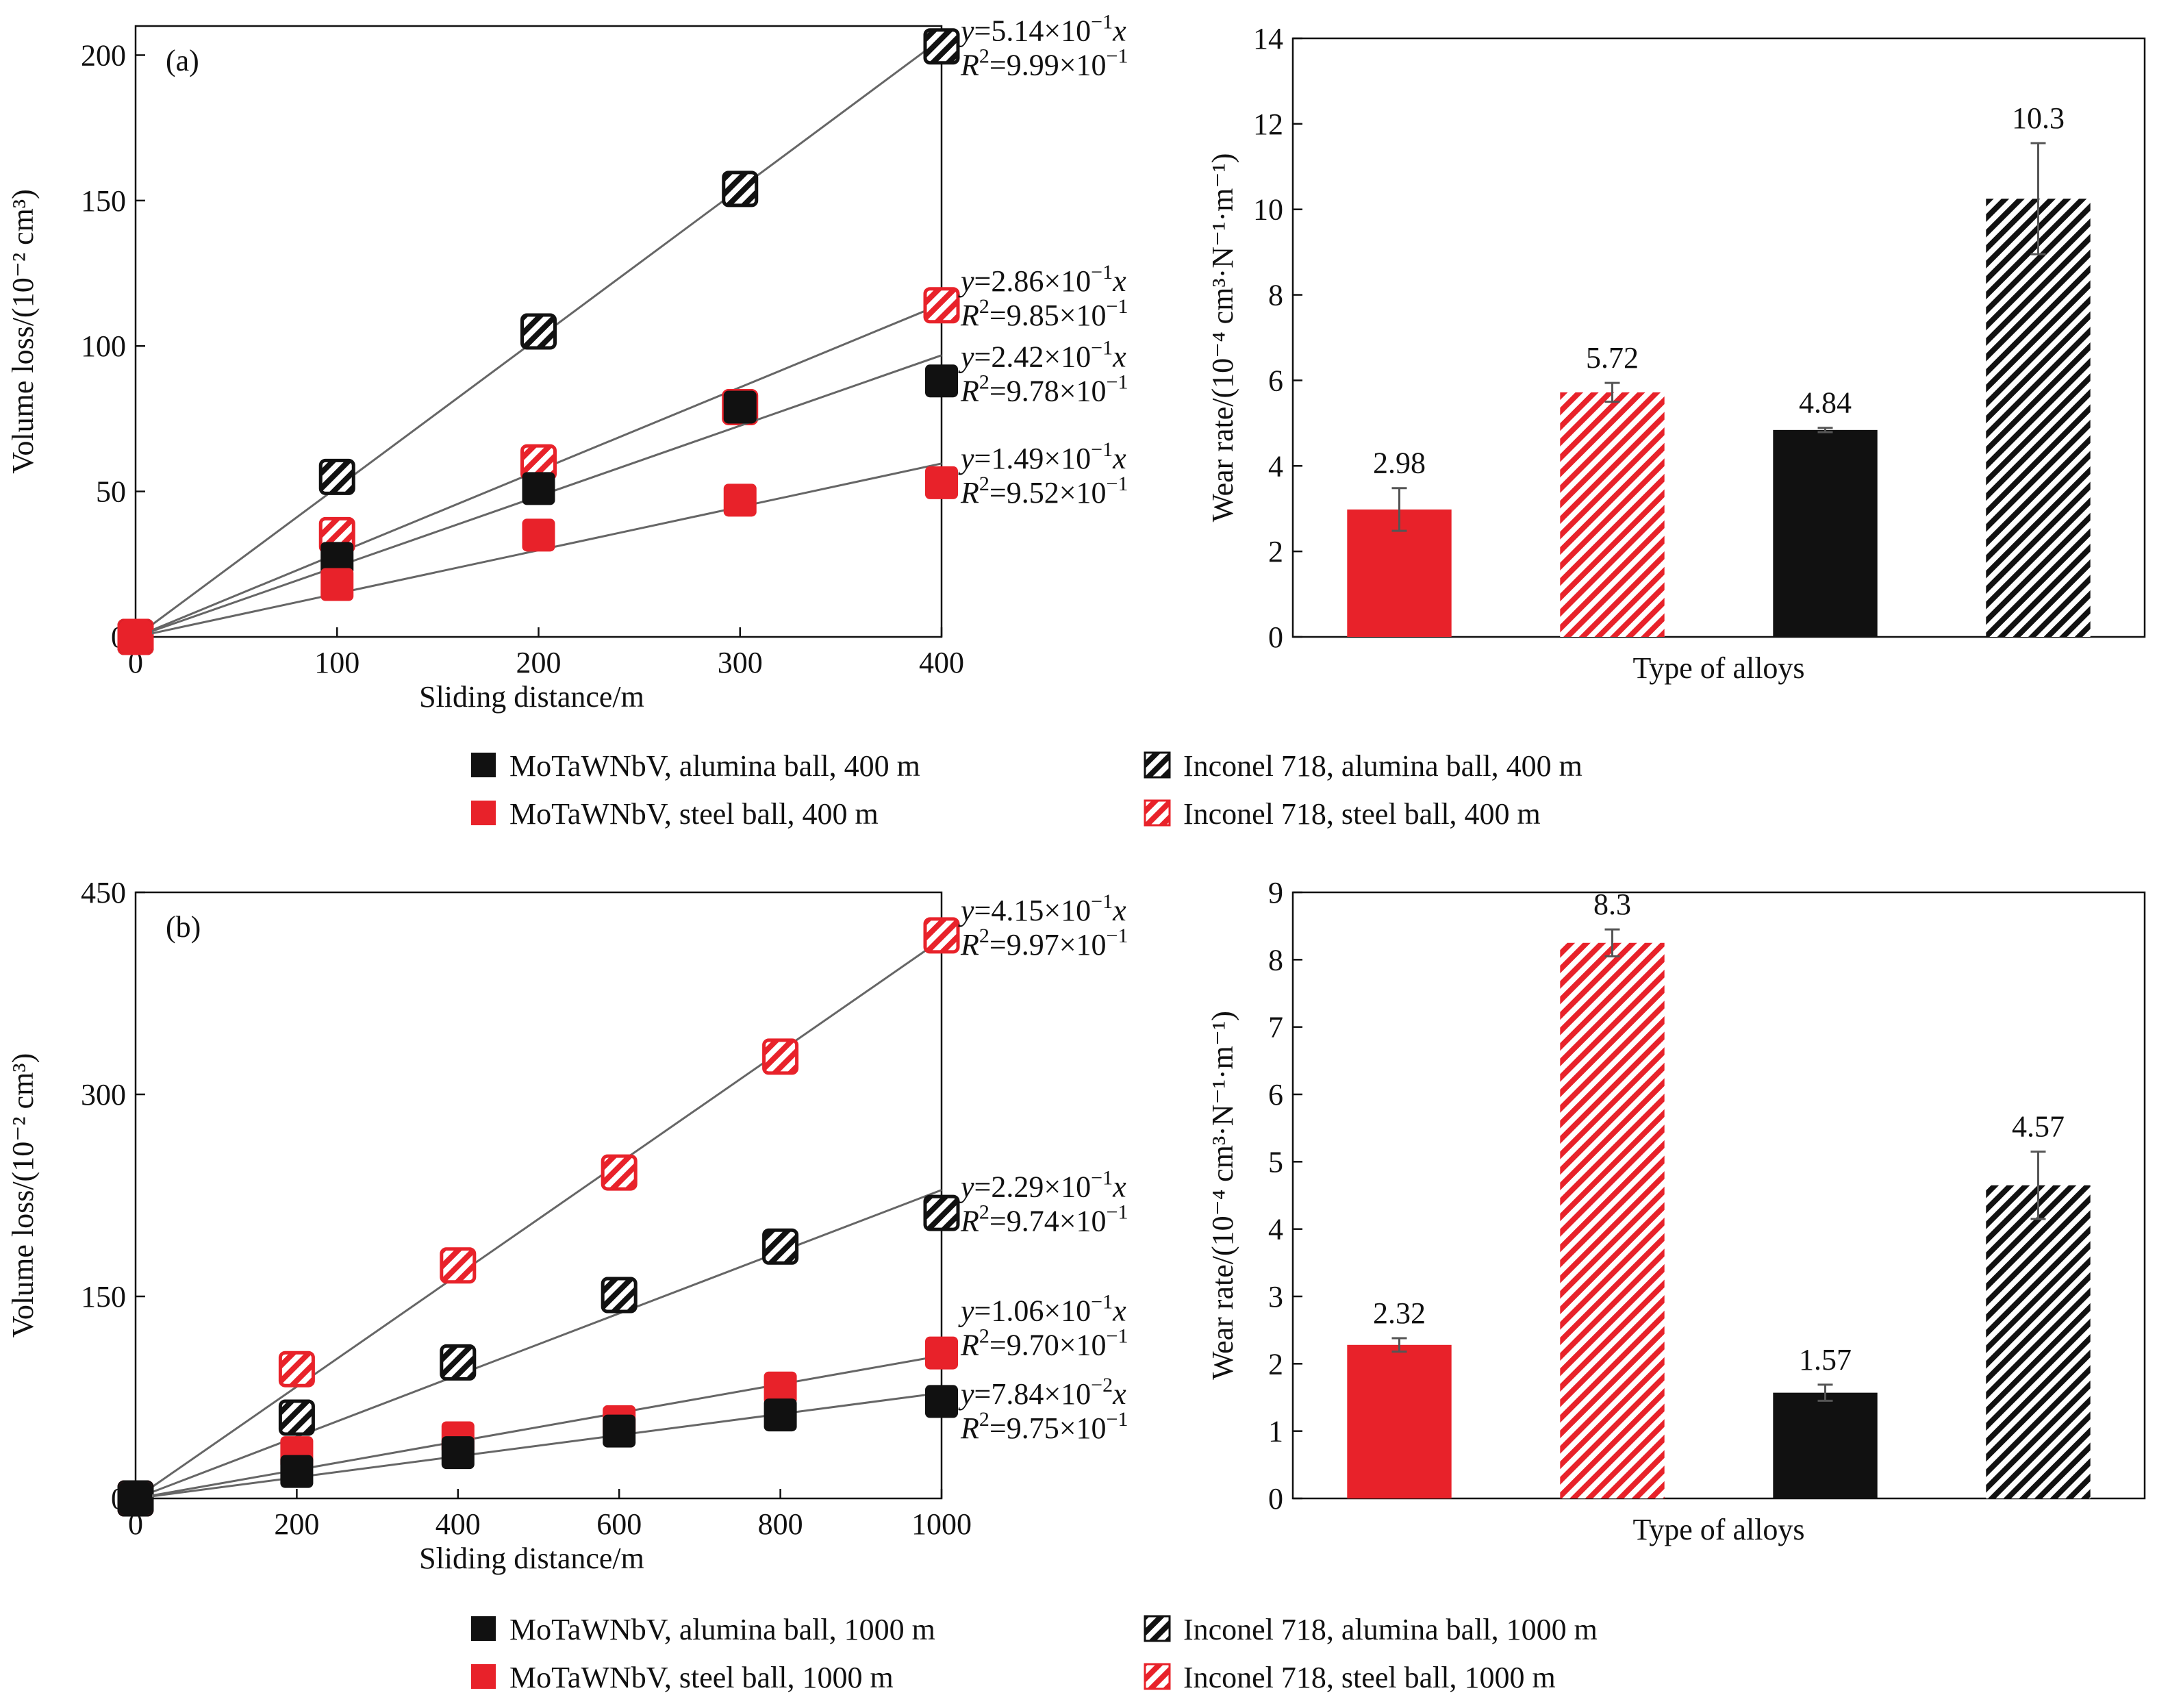  What do you see at coordinates (531, 697) in the screenshot?
I see `x-axis-label: Sliding distance/m` at bounding box center [531, 697].